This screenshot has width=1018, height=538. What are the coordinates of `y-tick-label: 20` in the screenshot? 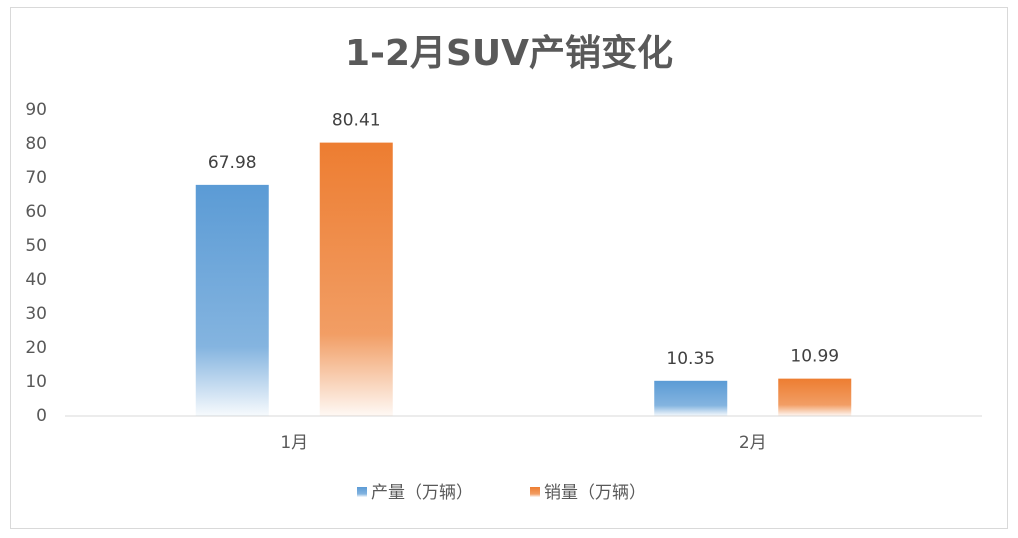 It's located at (36, 348).